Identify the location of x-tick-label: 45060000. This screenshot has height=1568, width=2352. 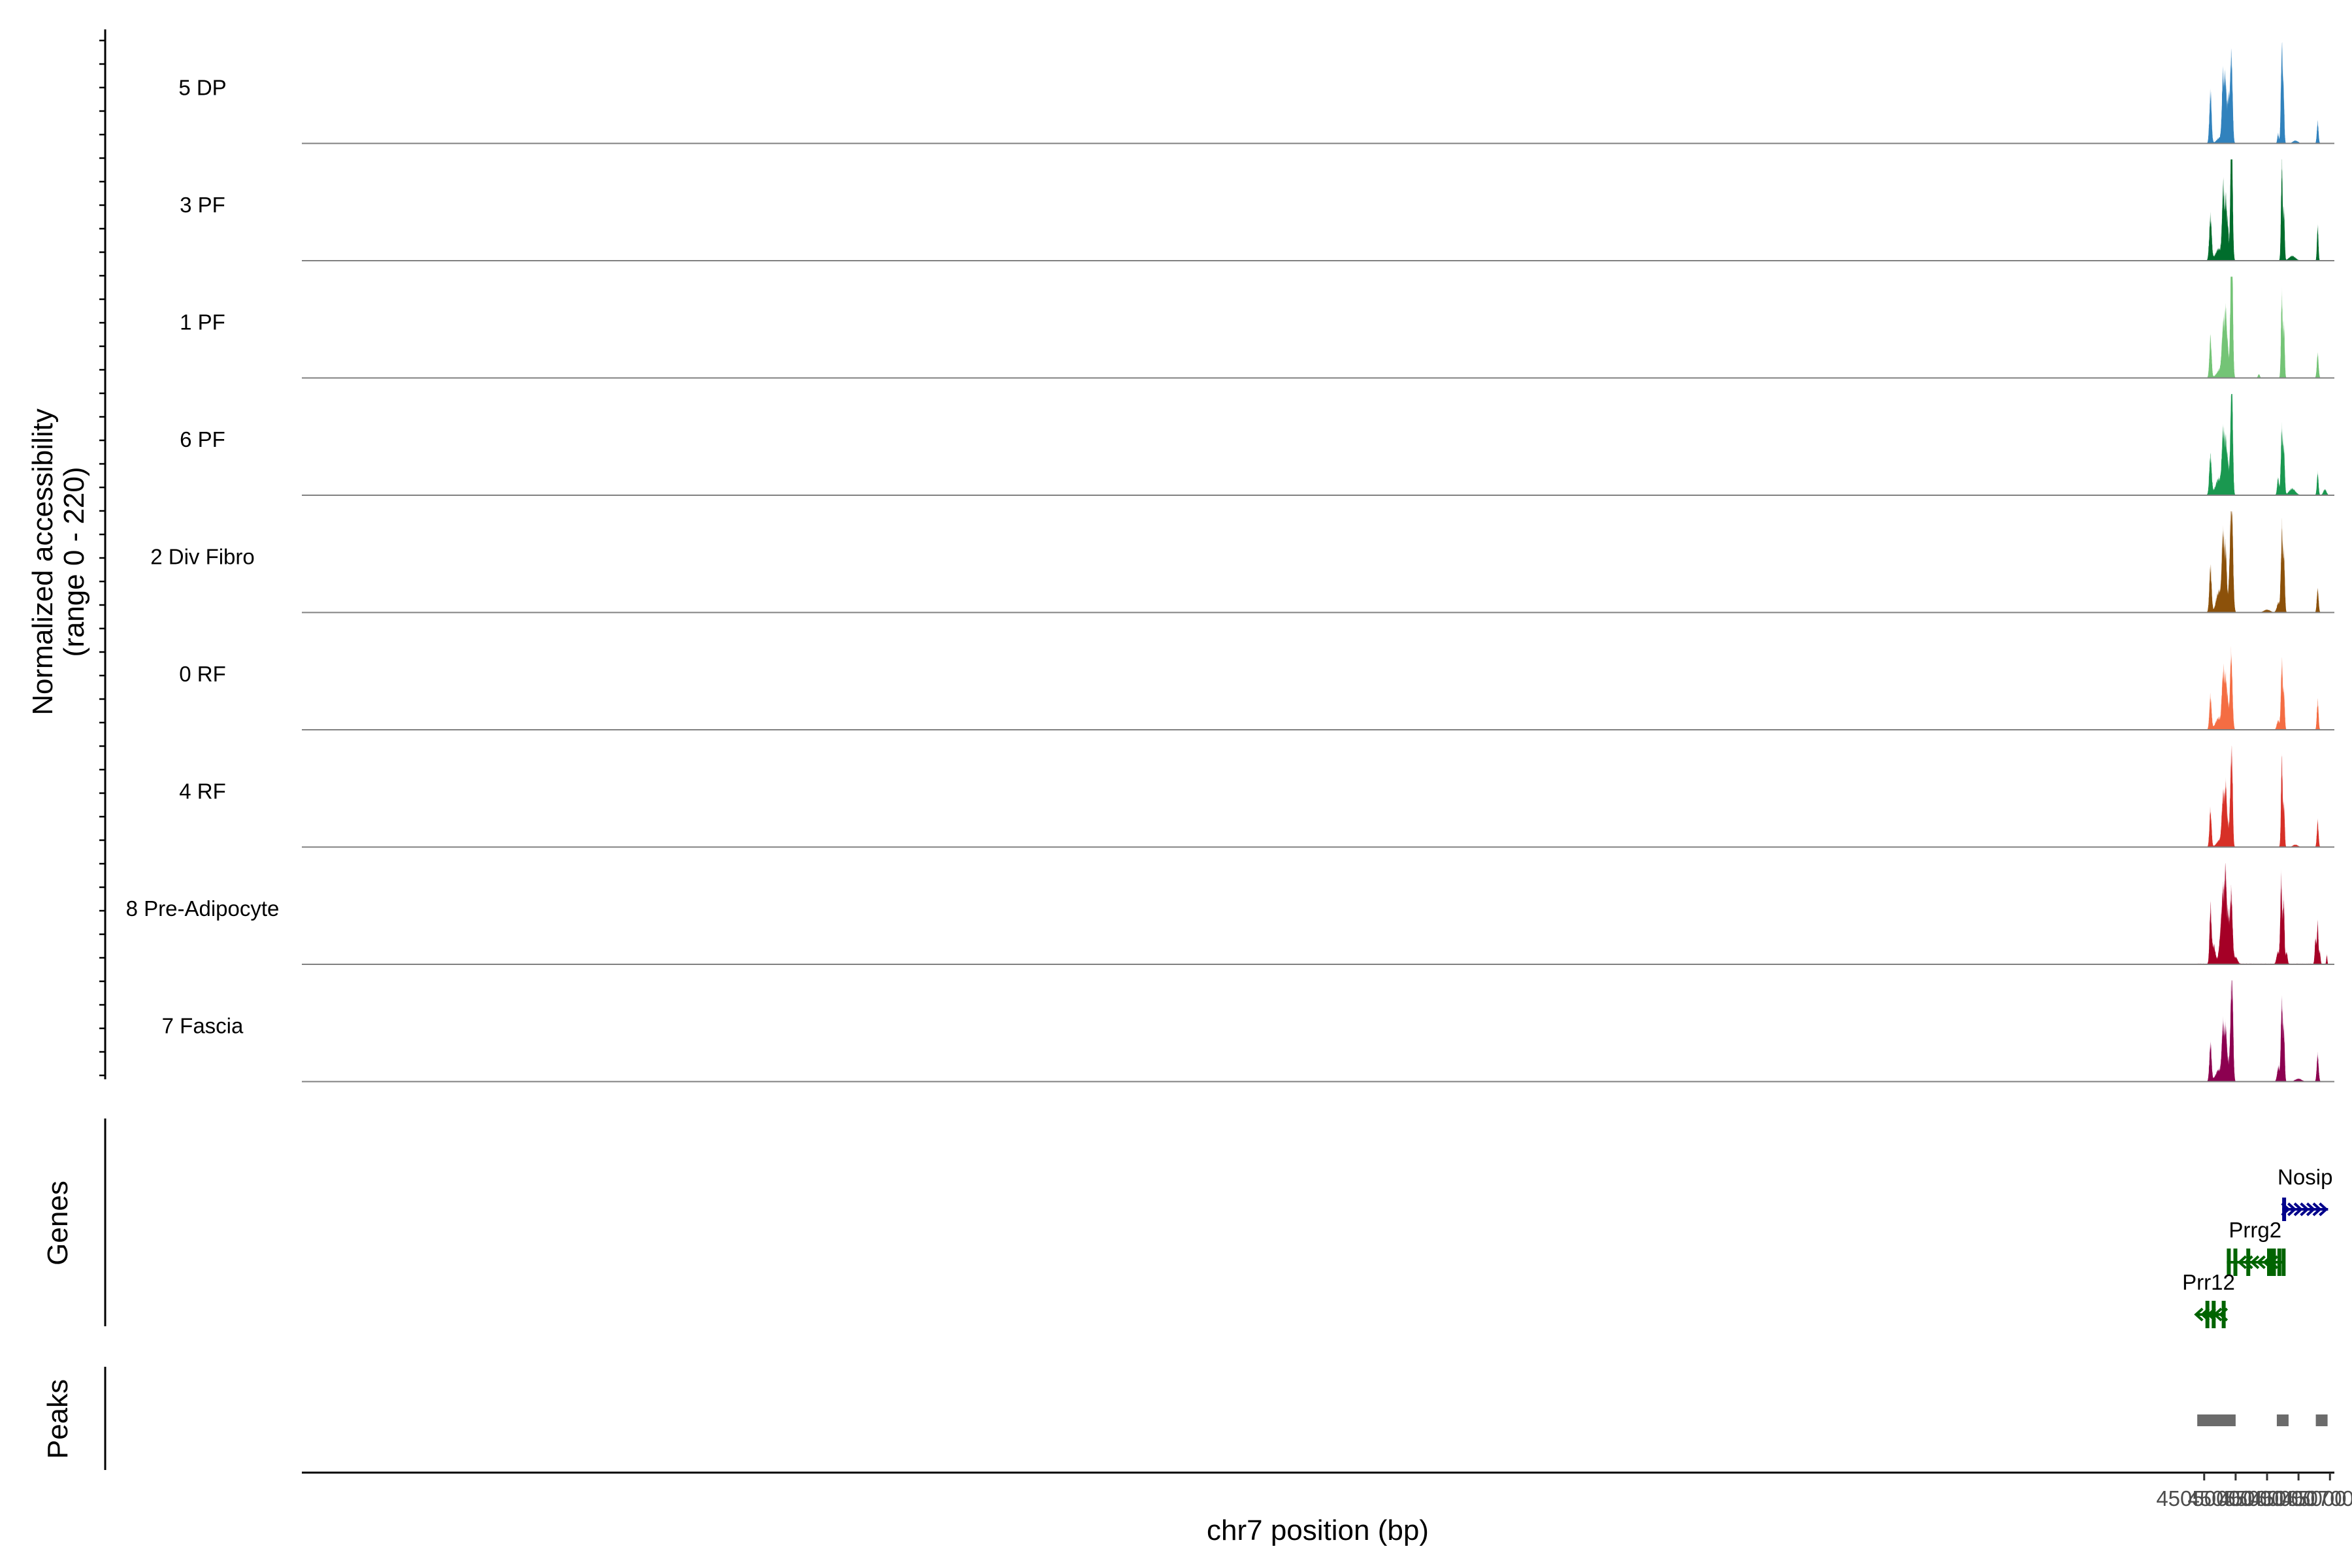
(2267, 1498).